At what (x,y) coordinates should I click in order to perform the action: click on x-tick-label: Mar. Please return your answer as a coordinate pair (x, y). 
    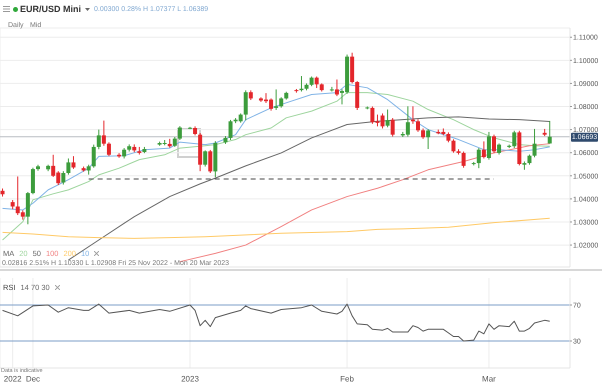
    Looking at the image, I should click on (489, 379).